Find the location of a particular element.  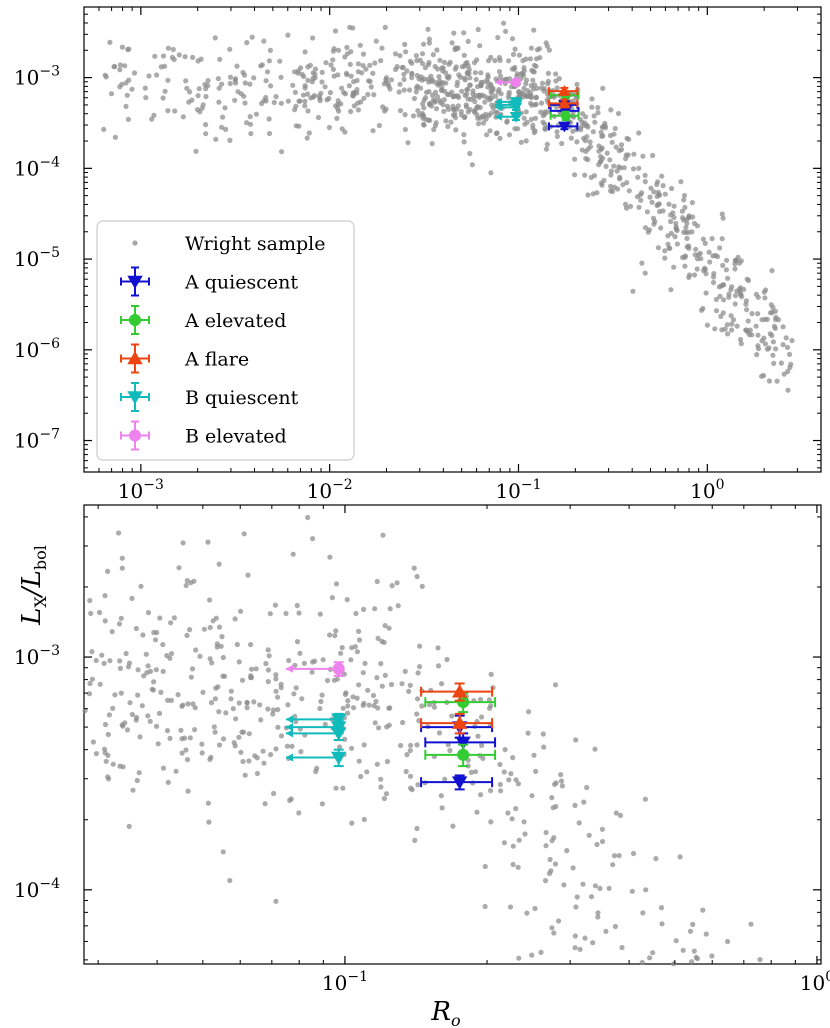

legend-label: B elevated is located at coordinates (236, 437).